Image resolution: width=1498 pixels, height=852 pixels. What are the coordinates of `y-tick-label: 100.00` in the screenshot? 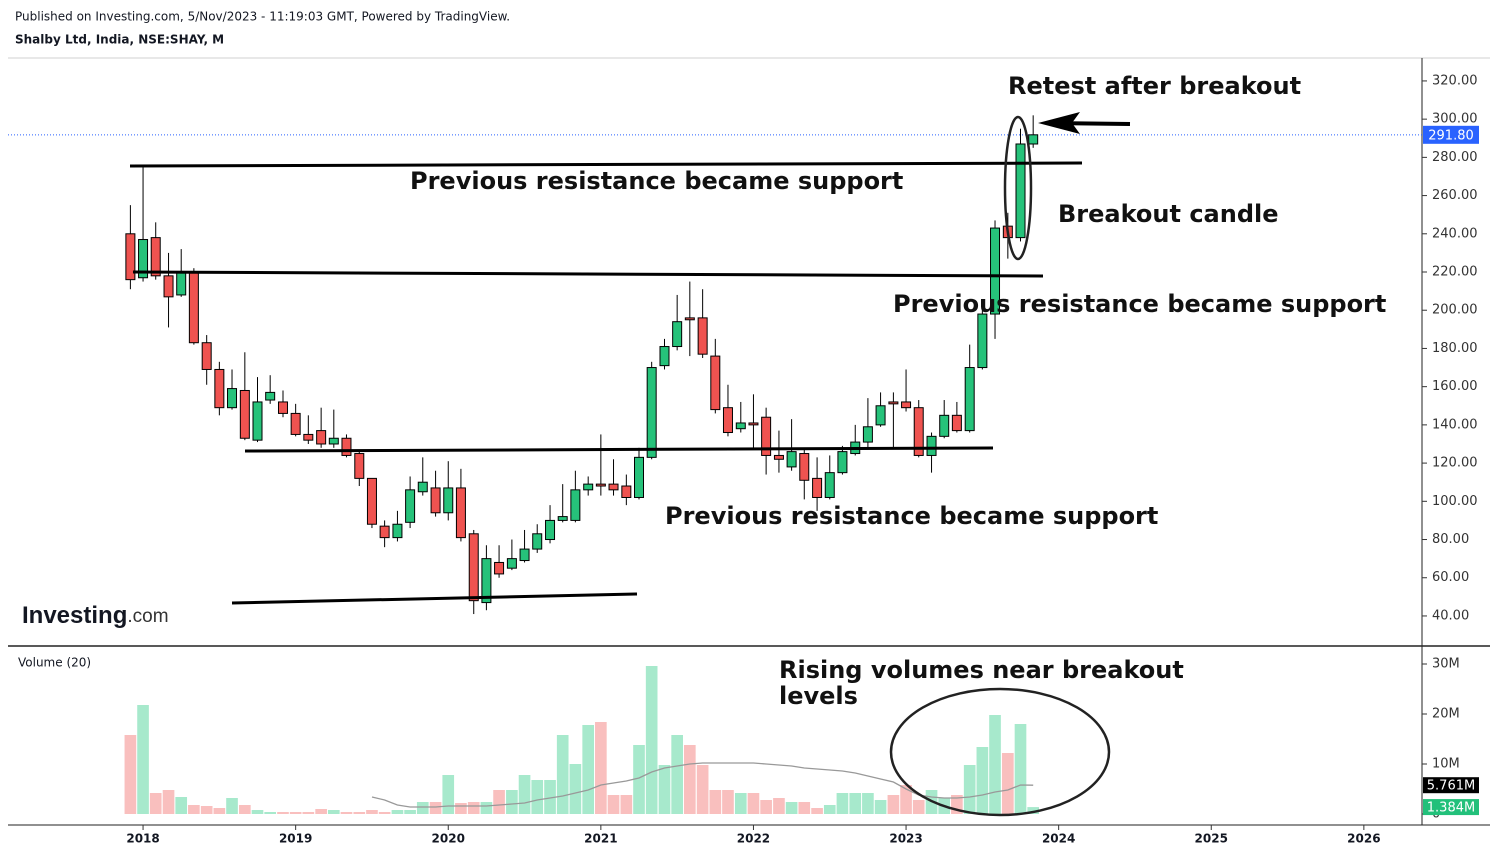 It's located at (1455, 501).